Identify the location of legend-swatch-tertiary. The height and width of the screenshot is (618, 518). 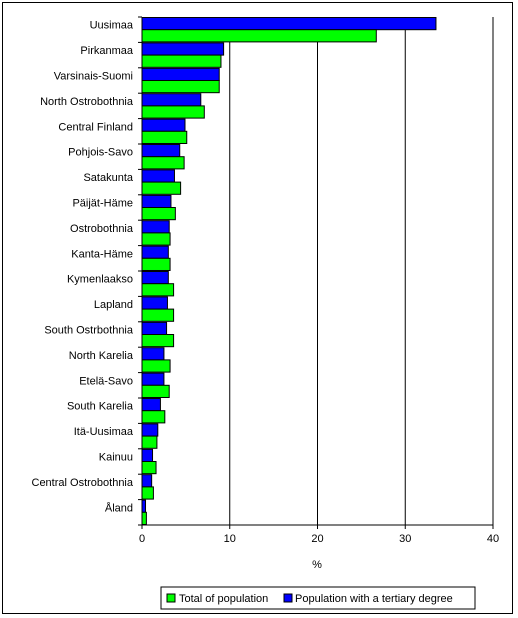
(288, 598).